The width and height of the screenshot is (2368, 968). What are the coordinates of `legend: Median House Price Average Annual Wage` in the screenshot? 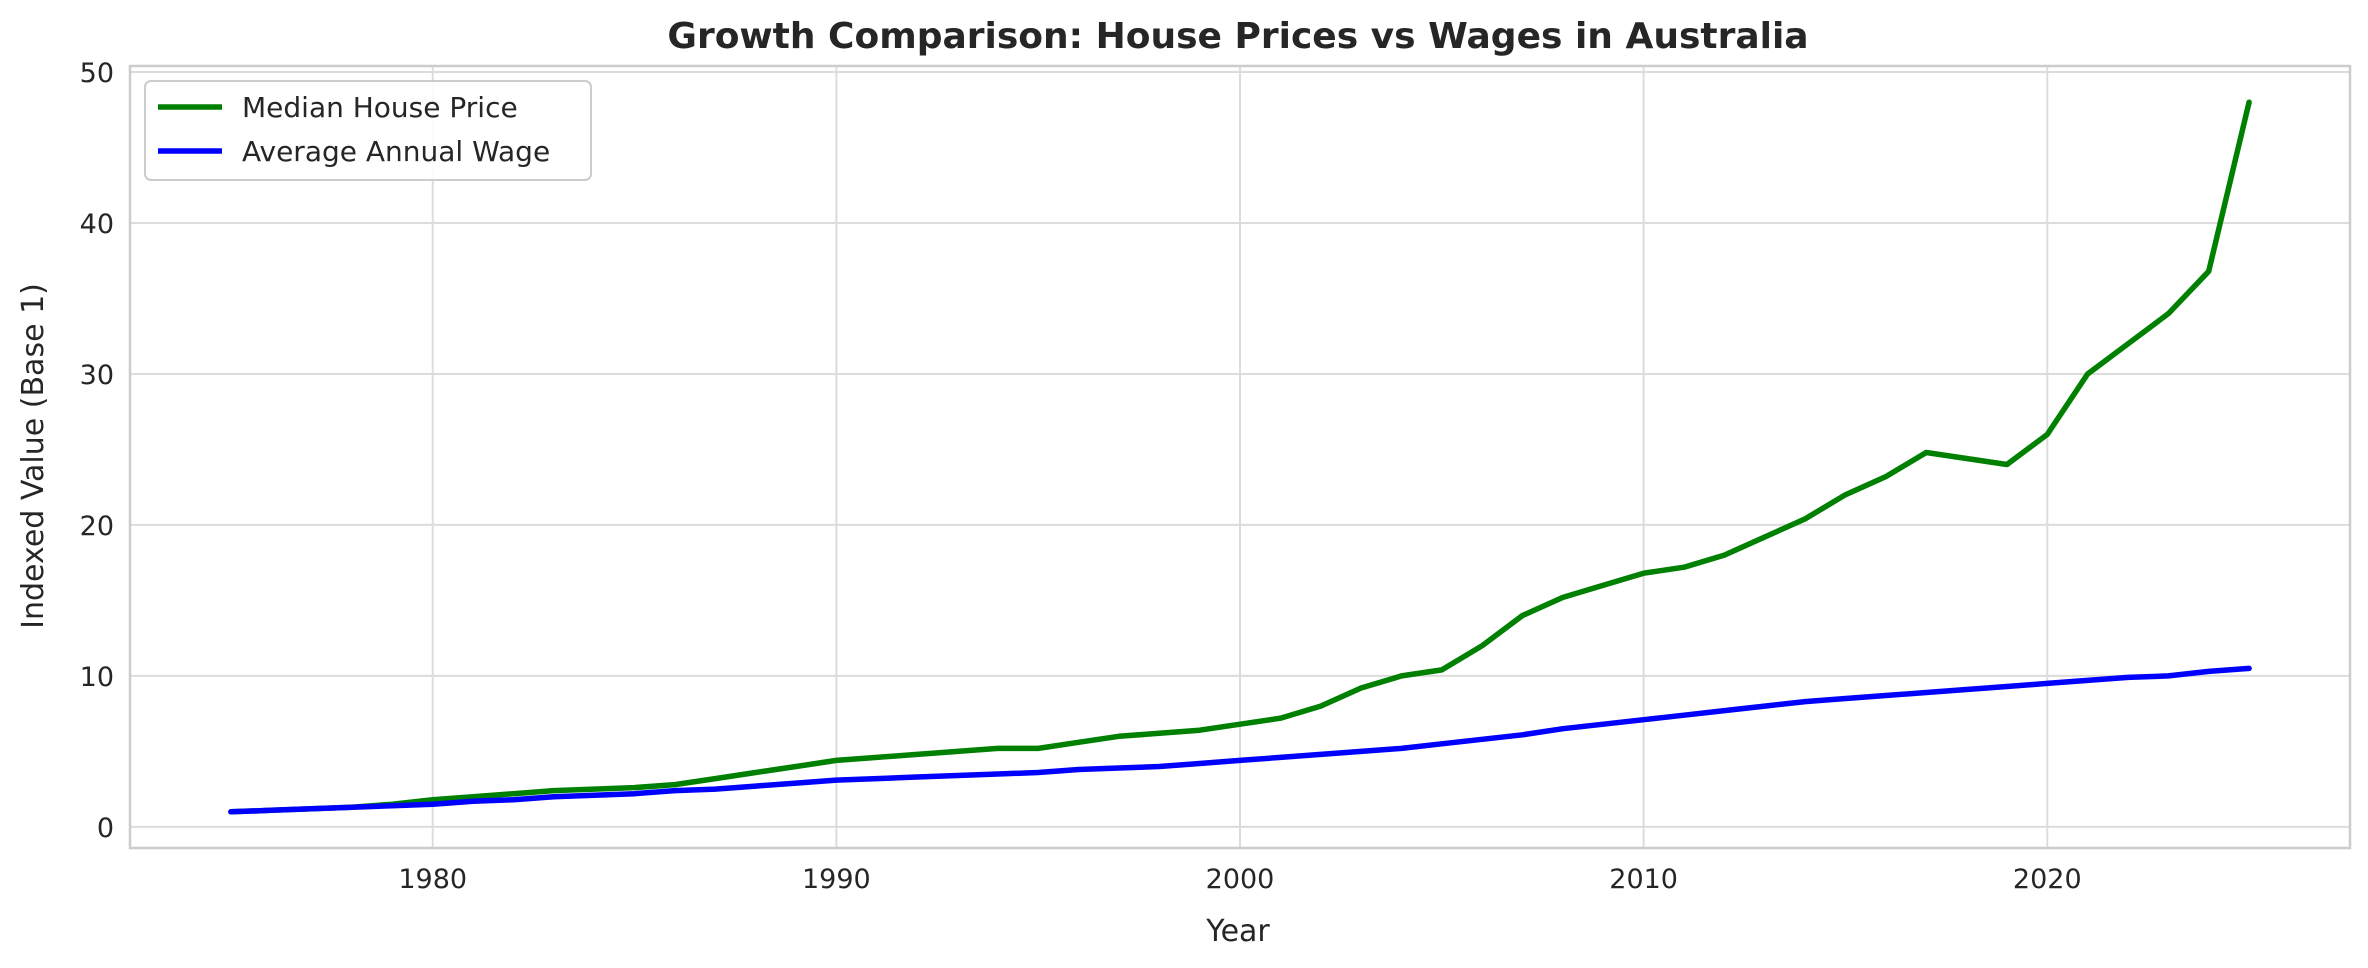 It's located at (368, 130).